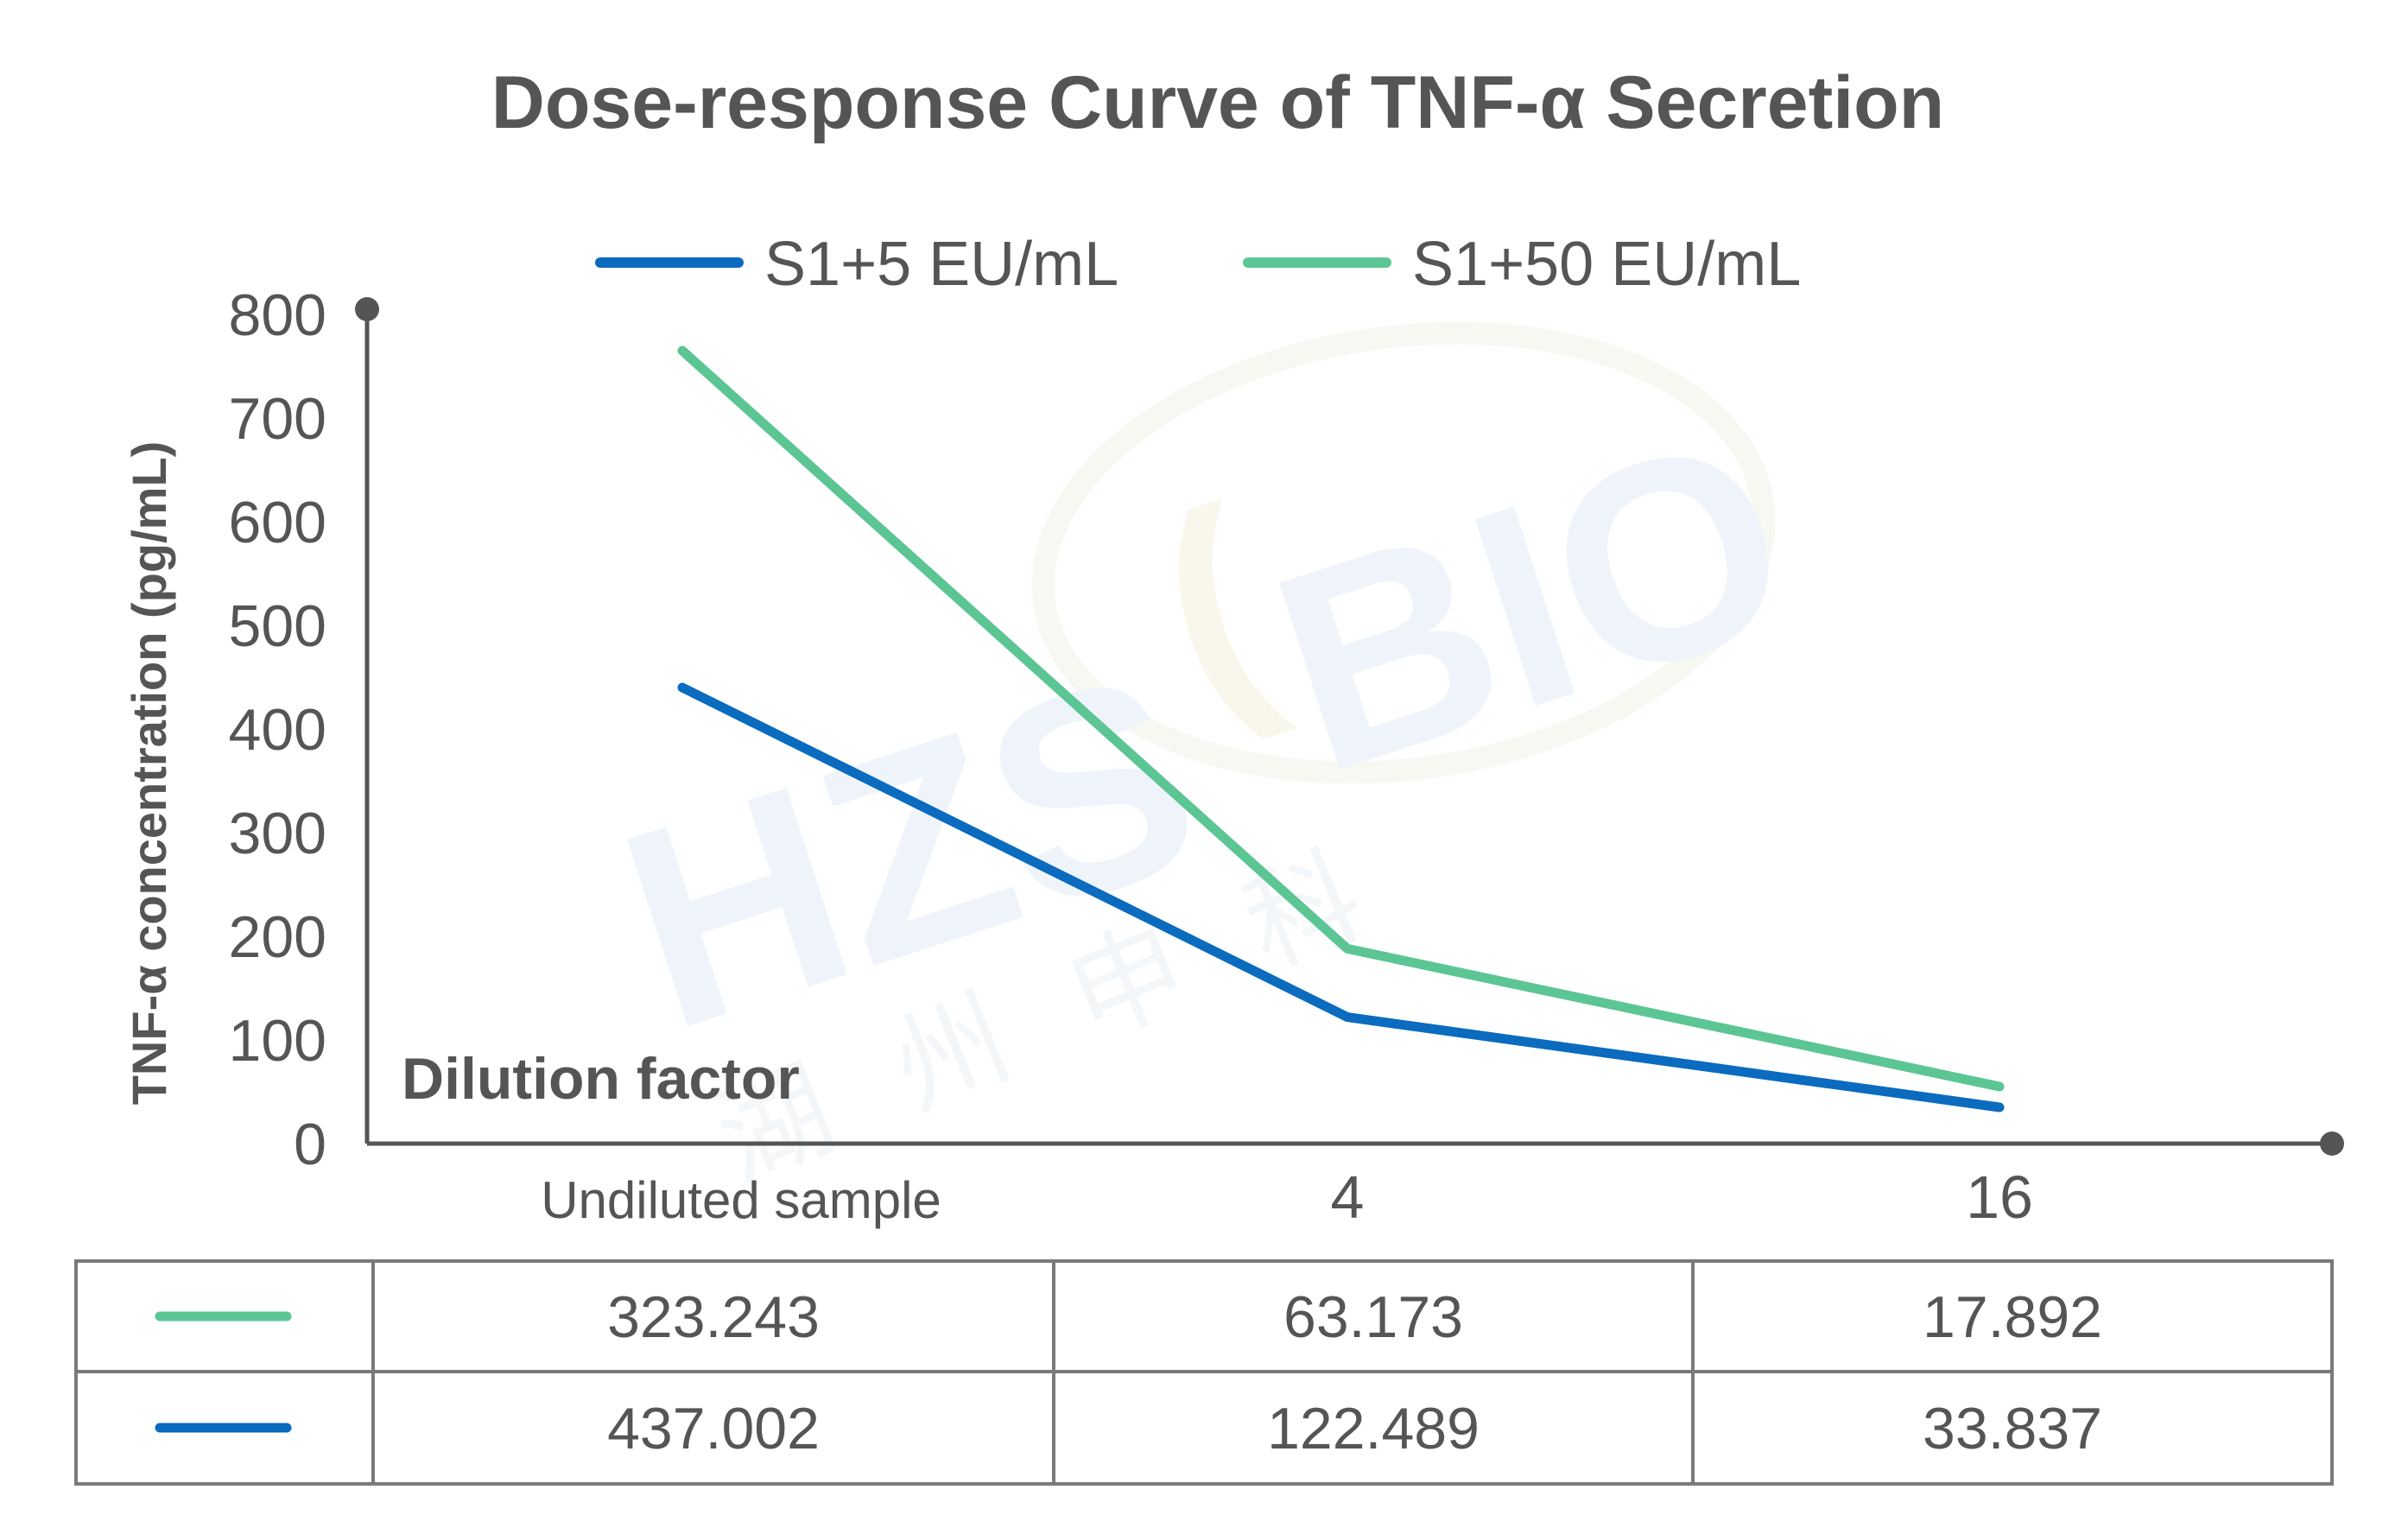  Describe the element at coordinates (277, 315) in the screenshot. I see `y-tick-label: 800` at that location.